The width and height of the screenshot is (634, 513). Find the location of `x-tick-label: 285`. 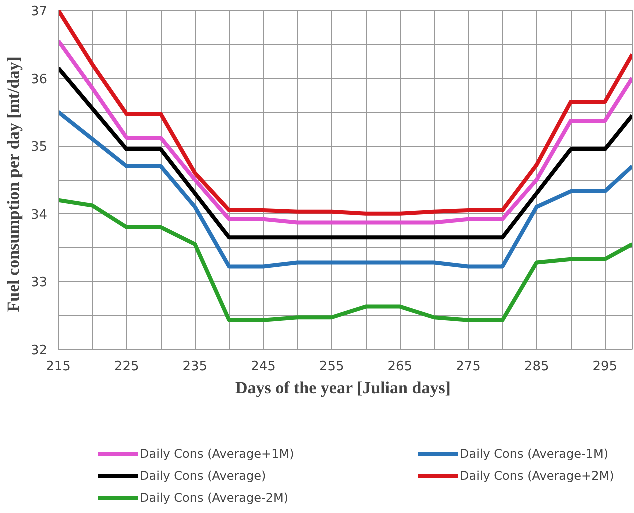

x-tick-label: 285 is located at coordinates (537, 367).